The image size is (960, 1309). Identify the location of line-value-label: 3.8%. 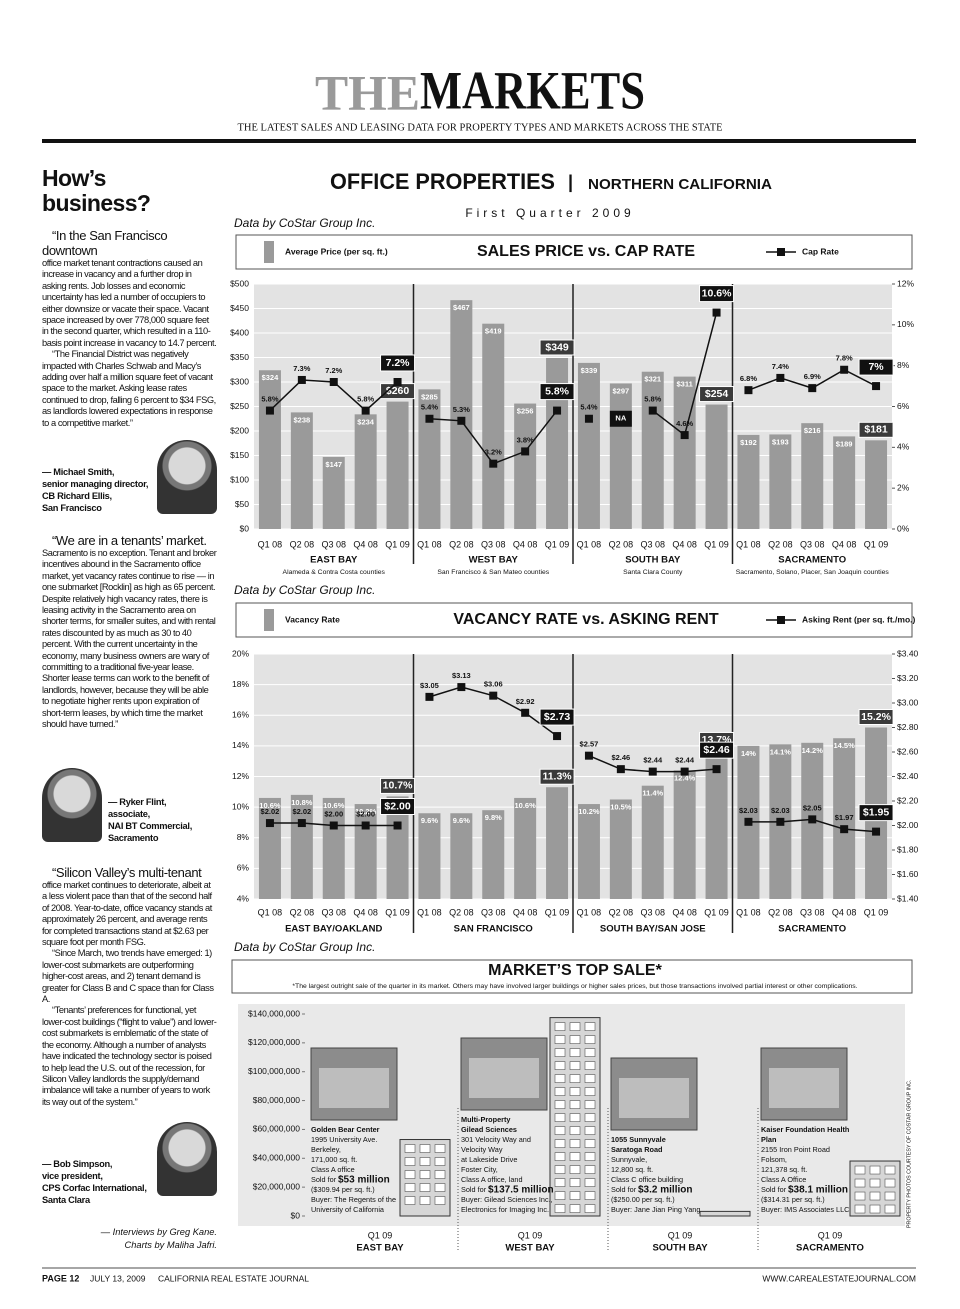
(525, 439).